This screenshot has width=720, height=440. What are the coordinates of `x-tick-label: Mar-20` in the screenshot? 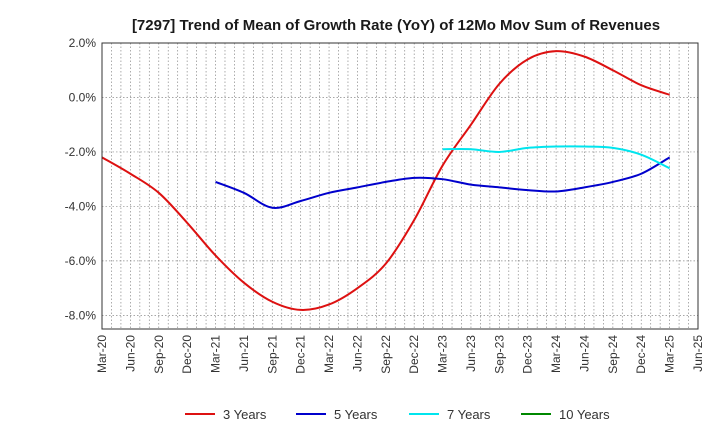 It's located at (102, 354).